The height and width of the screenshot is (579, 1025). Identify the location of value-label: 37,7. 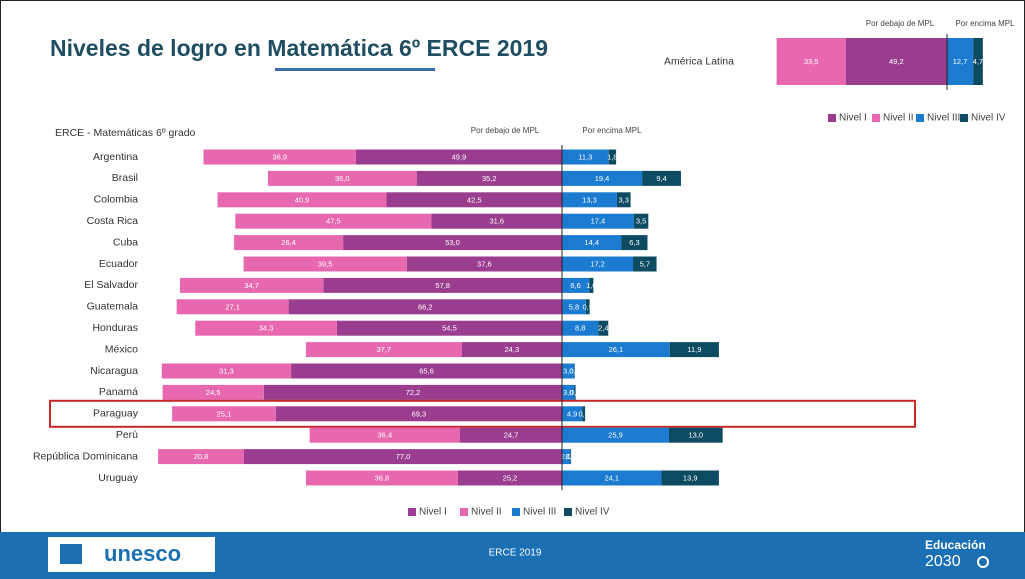
(383, 349).